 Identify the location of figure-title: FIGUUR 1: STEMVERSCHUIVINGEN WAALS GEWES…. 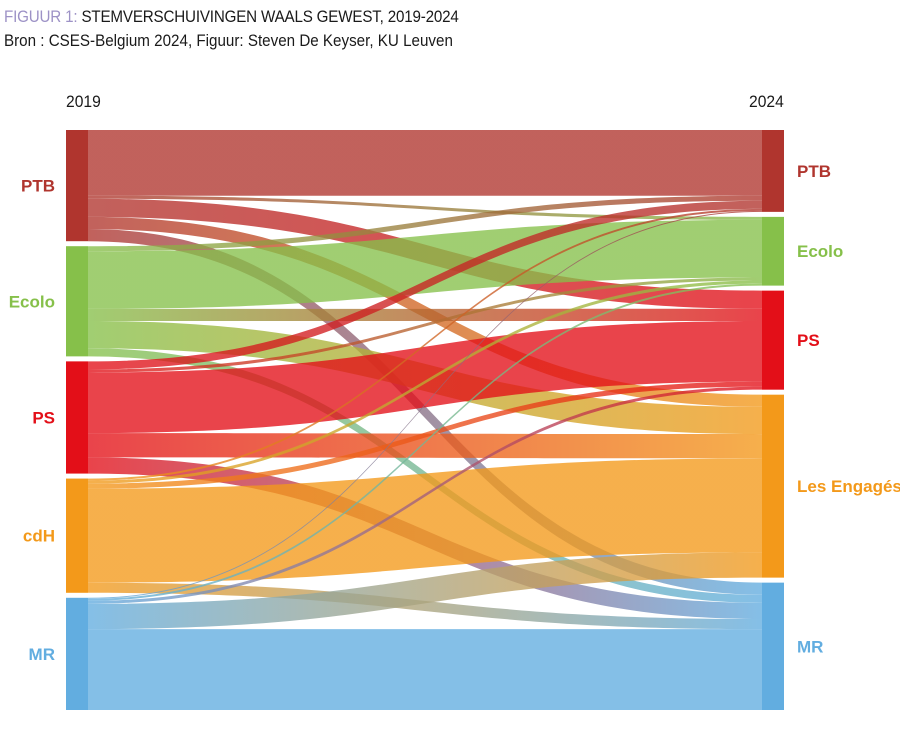
(231, 17).